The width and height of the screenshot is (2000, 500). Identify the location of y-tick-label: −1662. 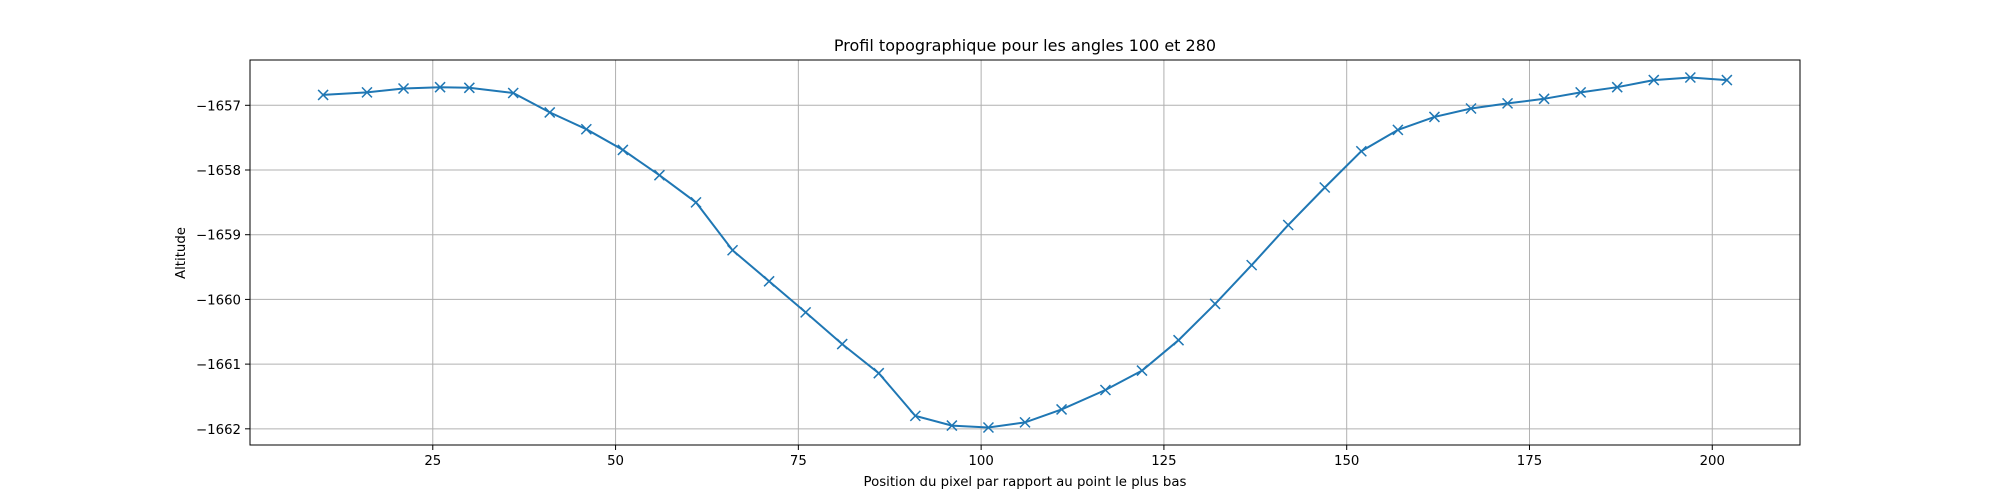
(218, 430).